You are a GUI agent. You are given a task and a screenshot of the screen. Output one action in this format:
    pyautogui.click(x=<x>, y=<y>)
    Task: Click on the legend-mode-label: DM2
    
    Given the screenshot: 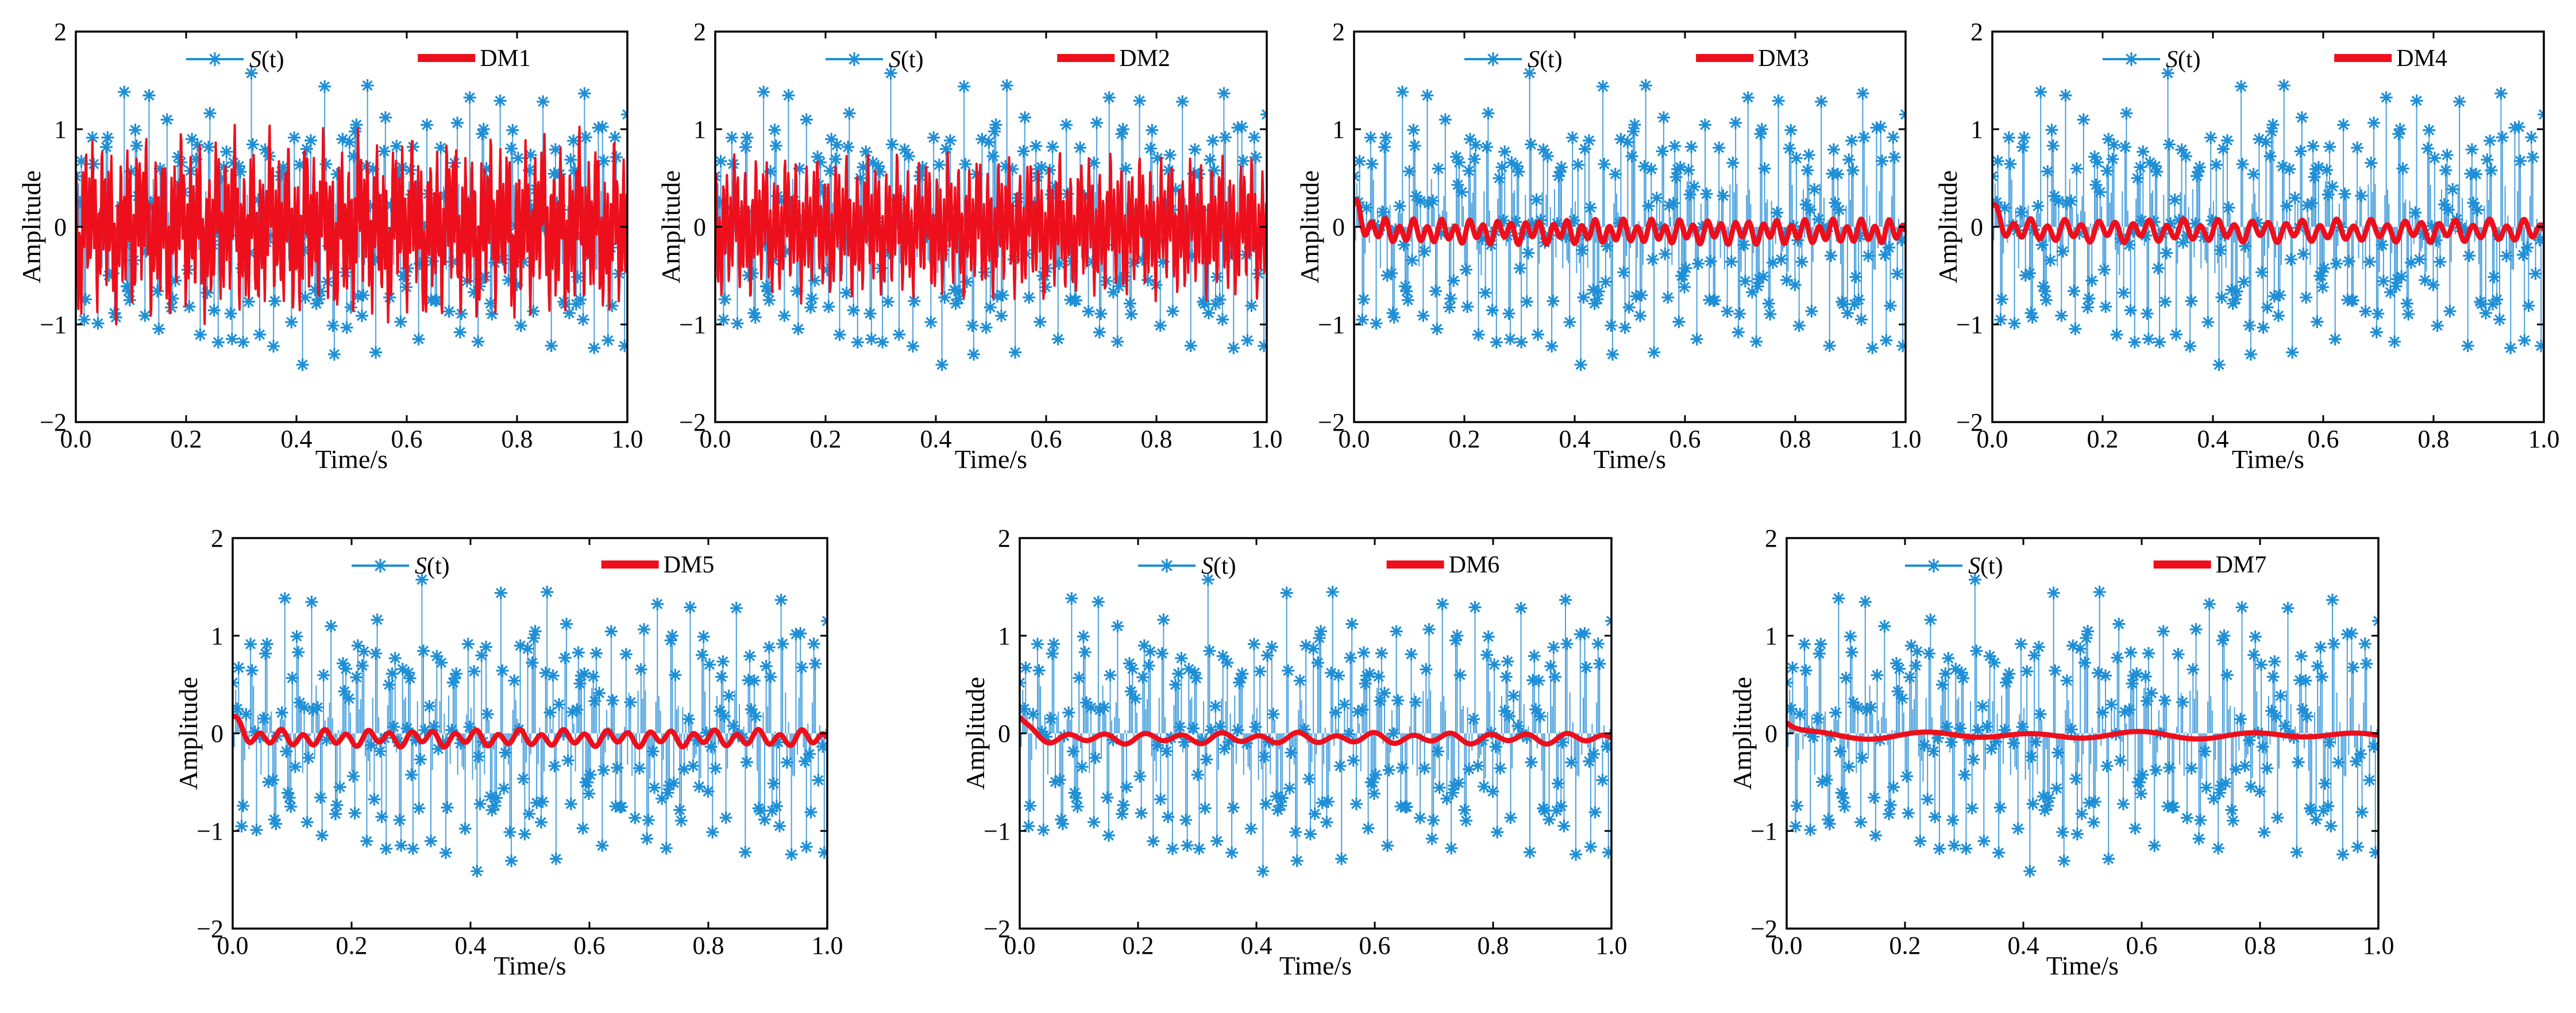 What is the action you would take?
    pyautogui.click(x=1144, y=59)
    